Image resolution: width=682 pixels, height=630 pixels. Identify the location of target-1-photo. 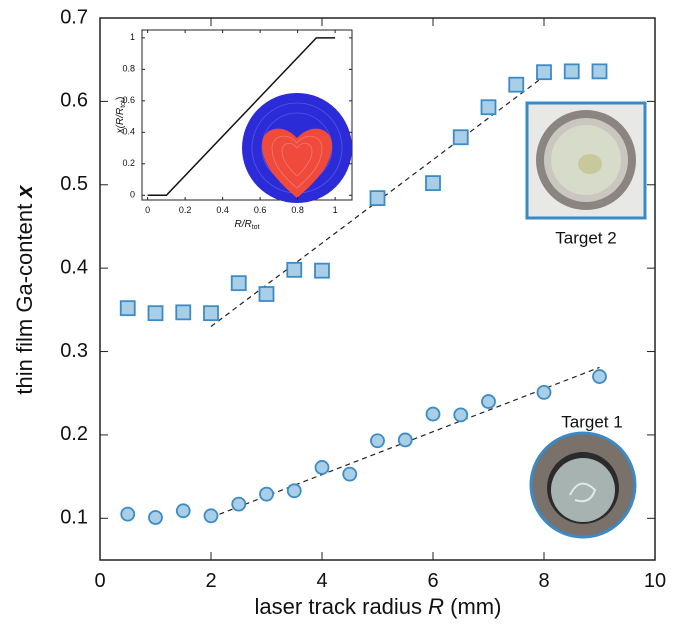
(583, 485).